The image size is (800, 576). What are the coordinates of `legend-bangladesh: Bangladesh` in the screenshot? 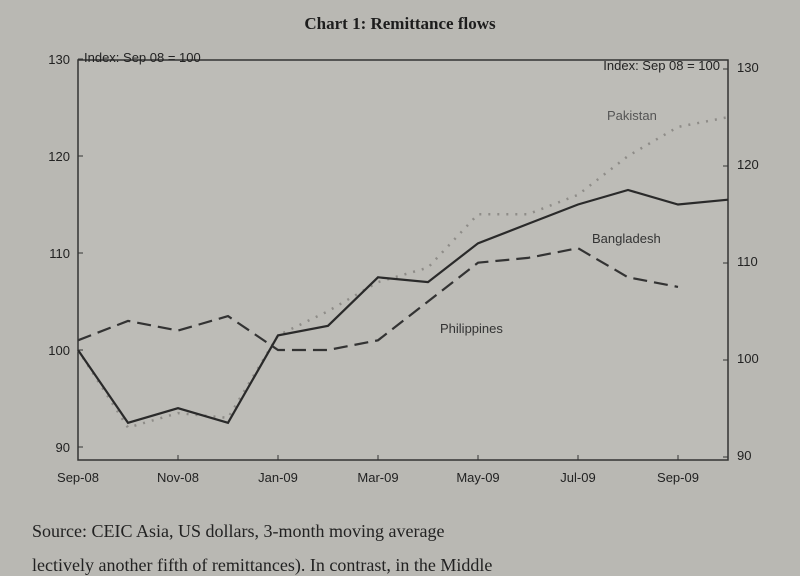 It's located at (626, 238).